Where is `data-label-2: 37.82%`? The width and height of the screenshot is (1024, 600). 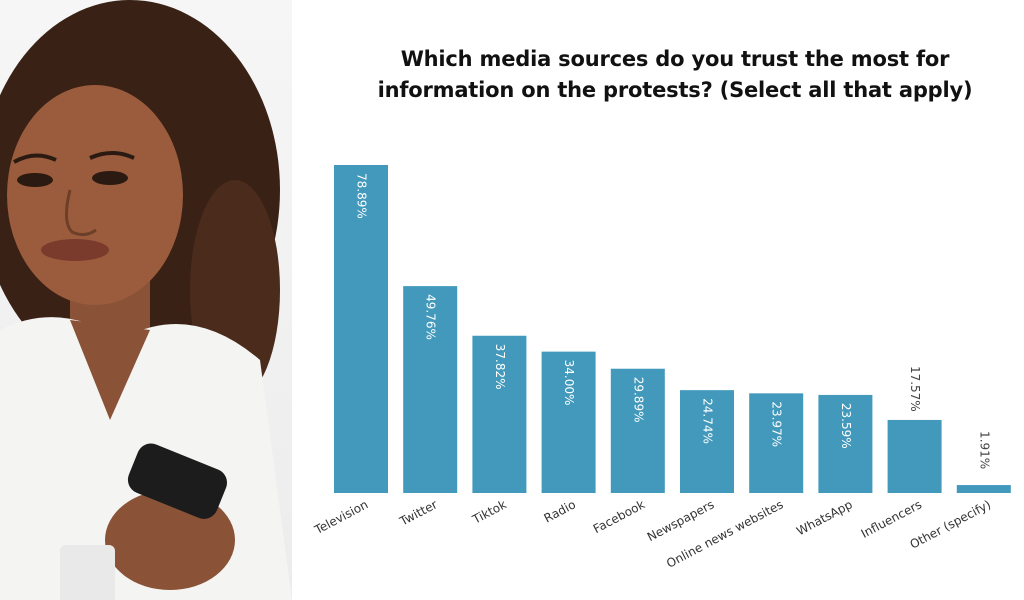 data-label-2: 37.82% is located at coordinates (500, 367).